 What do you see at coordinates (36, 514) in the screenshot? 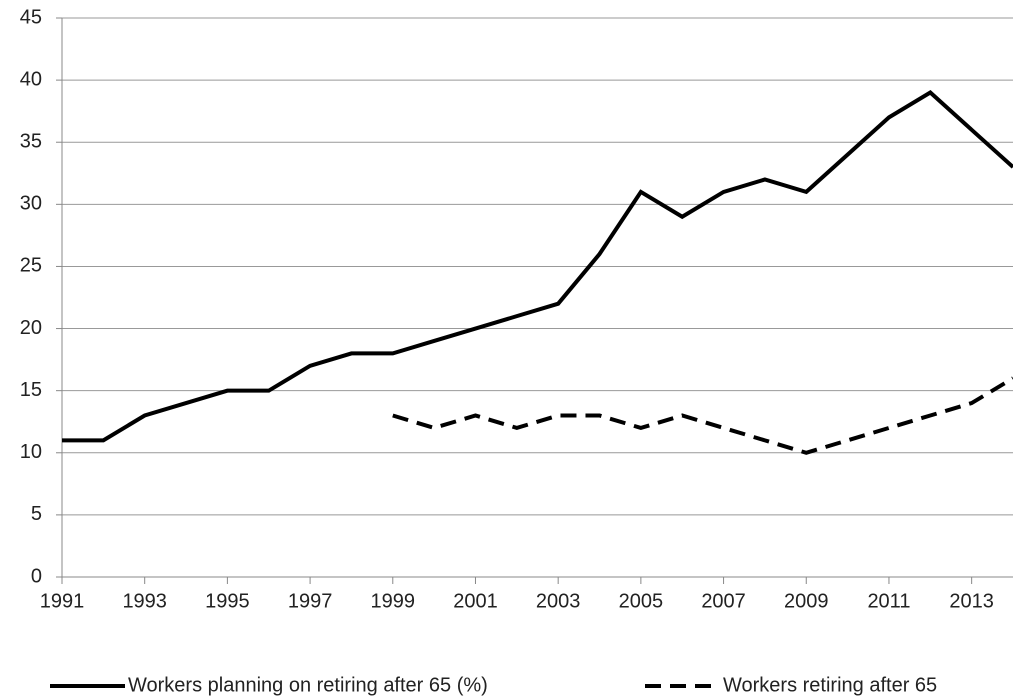
I see `y-tick-label: 5` at bounding box center [36, 514].